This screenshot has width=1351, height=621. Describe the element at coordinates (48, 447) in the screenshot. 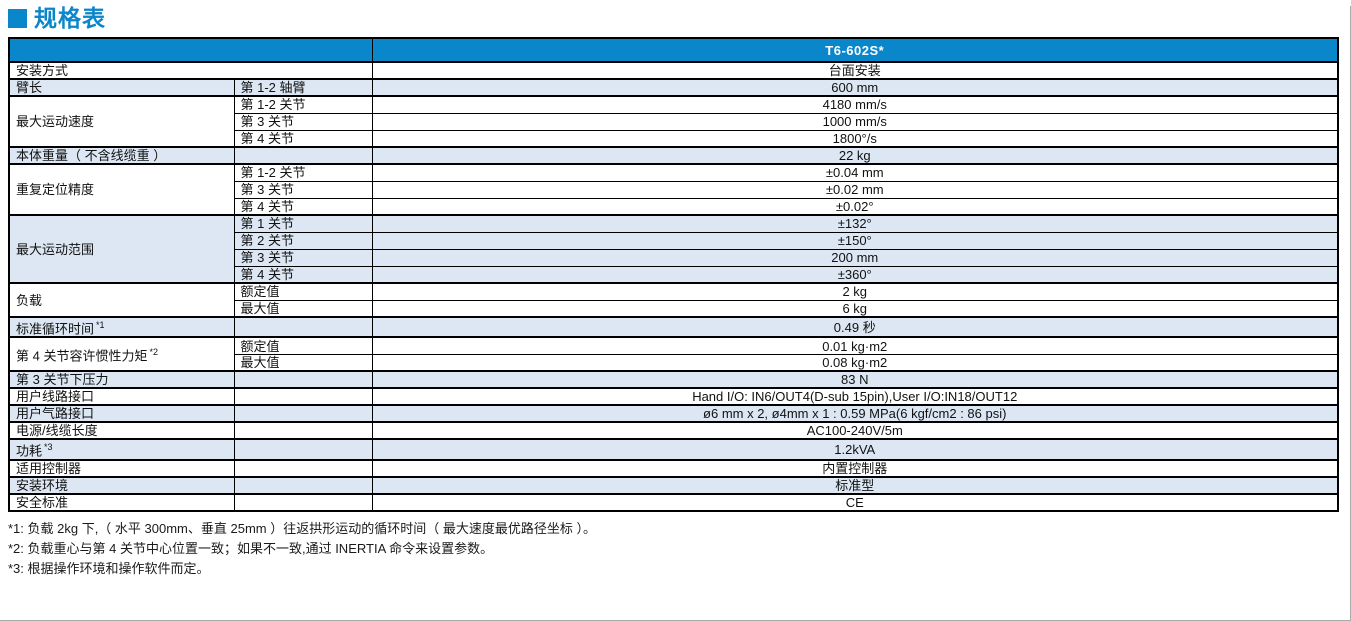

I see `footnote-marker: *3` at that location.